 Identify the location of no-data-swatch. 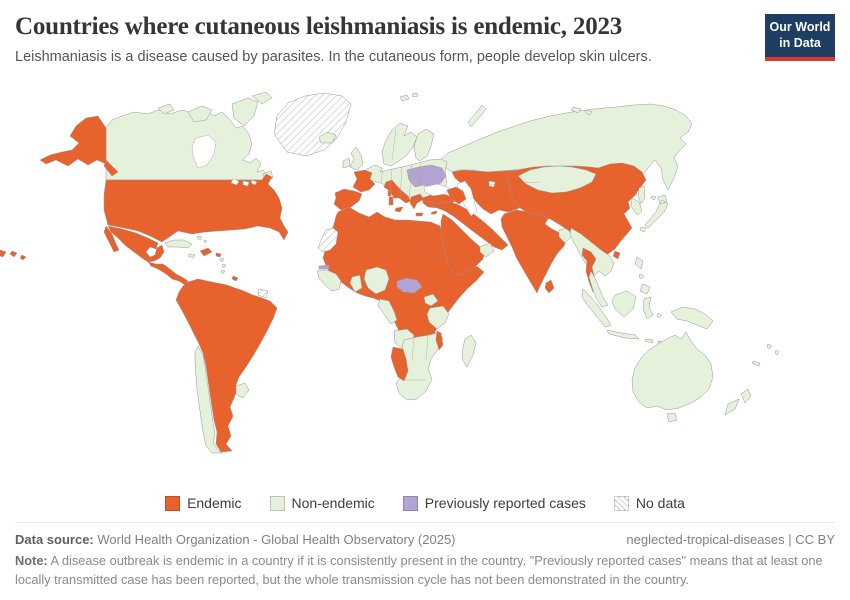
(621, 503).